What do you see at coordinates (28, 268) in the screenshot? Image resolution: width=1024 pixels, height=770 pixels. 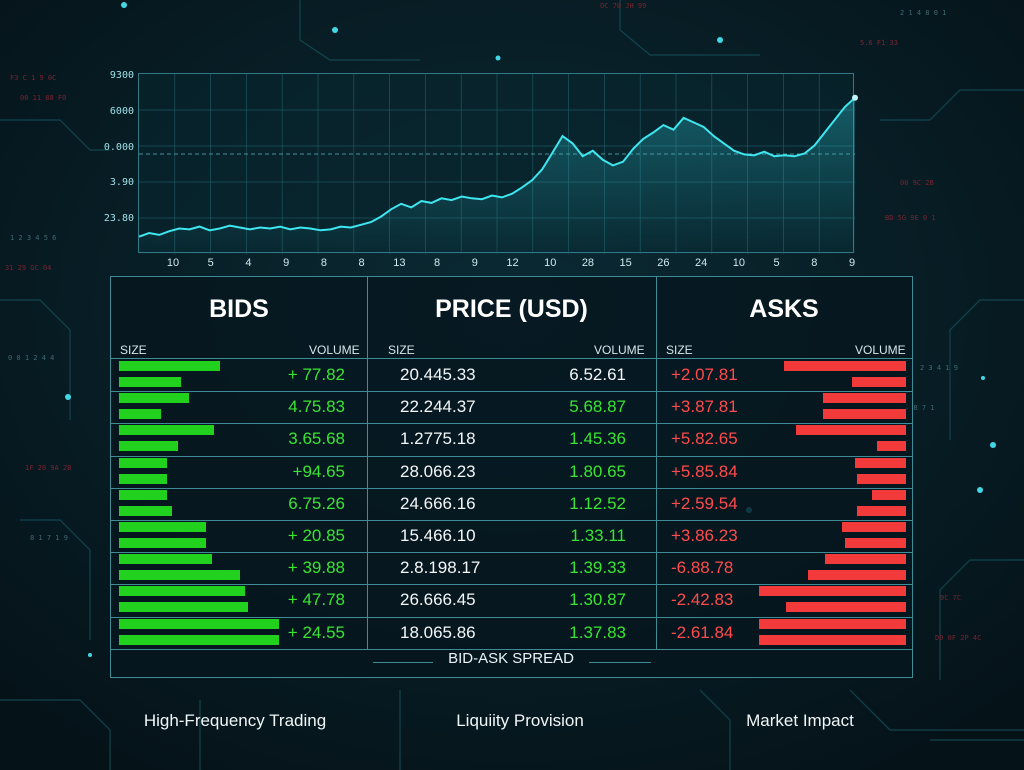 I see `svg-text: 31 29 GC 04` at bounding box center [28, 268].